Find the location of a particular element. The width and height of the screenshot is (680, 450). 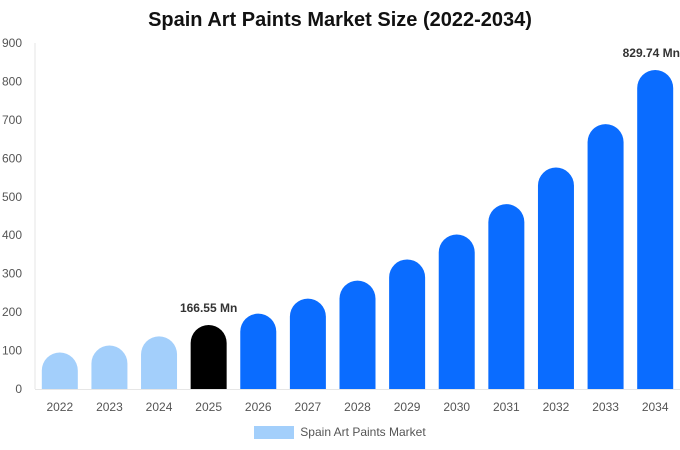

y-tick-label: 700 is located at coordinates (12, 120).